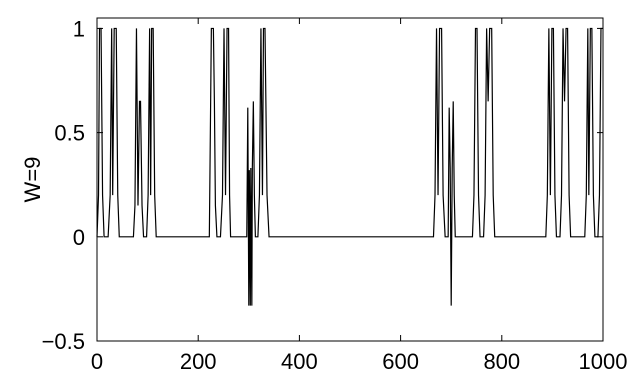 The height and width of the screenshot is (381, 639). What do you see at coordinates (97, 361) in the screenshot?
I see `x-tick-label: 0` at bounding box center [97, 361].